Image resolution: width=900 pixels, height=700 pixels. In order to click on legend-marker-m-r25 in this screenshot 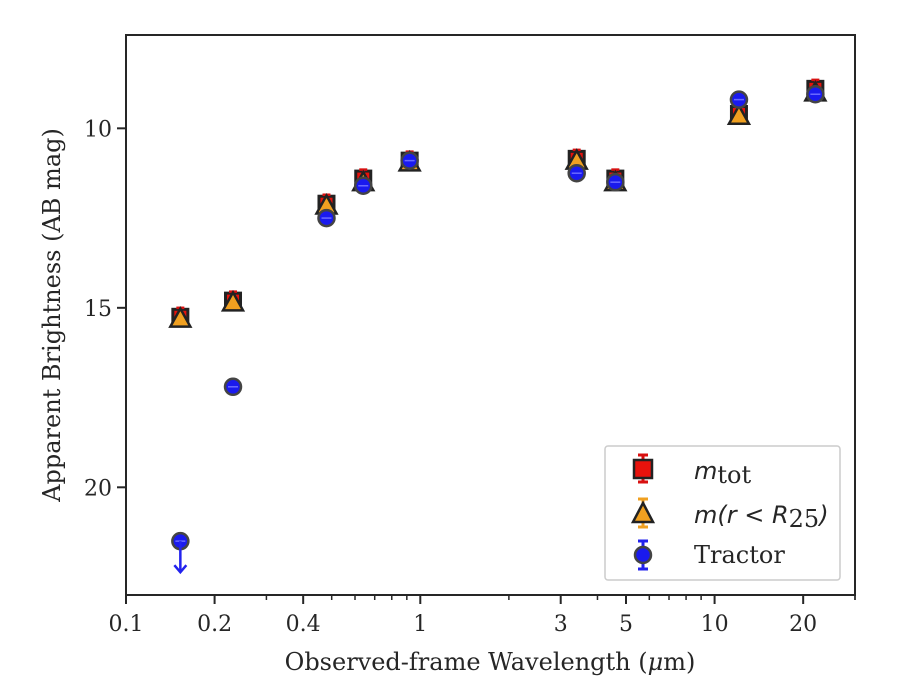, I will do `click(643, 513)`.